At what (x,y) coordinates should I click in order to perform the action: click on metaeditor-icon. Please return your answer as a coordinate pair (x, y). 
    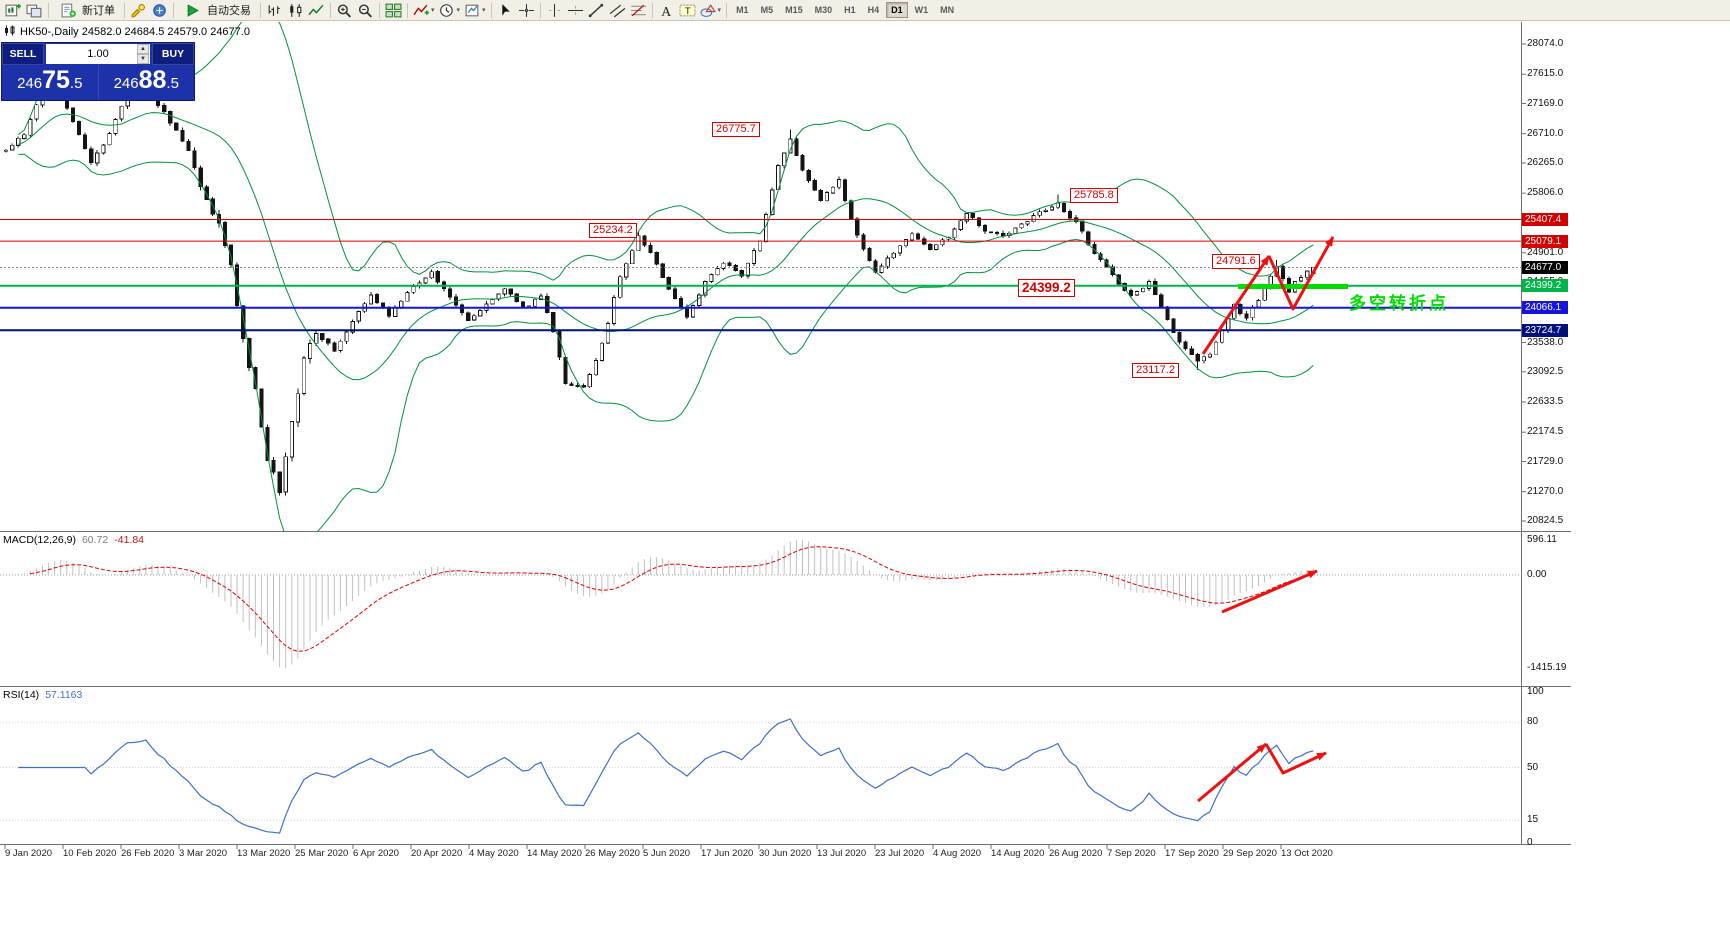
    Looking at the image, I should click on (138, 10).